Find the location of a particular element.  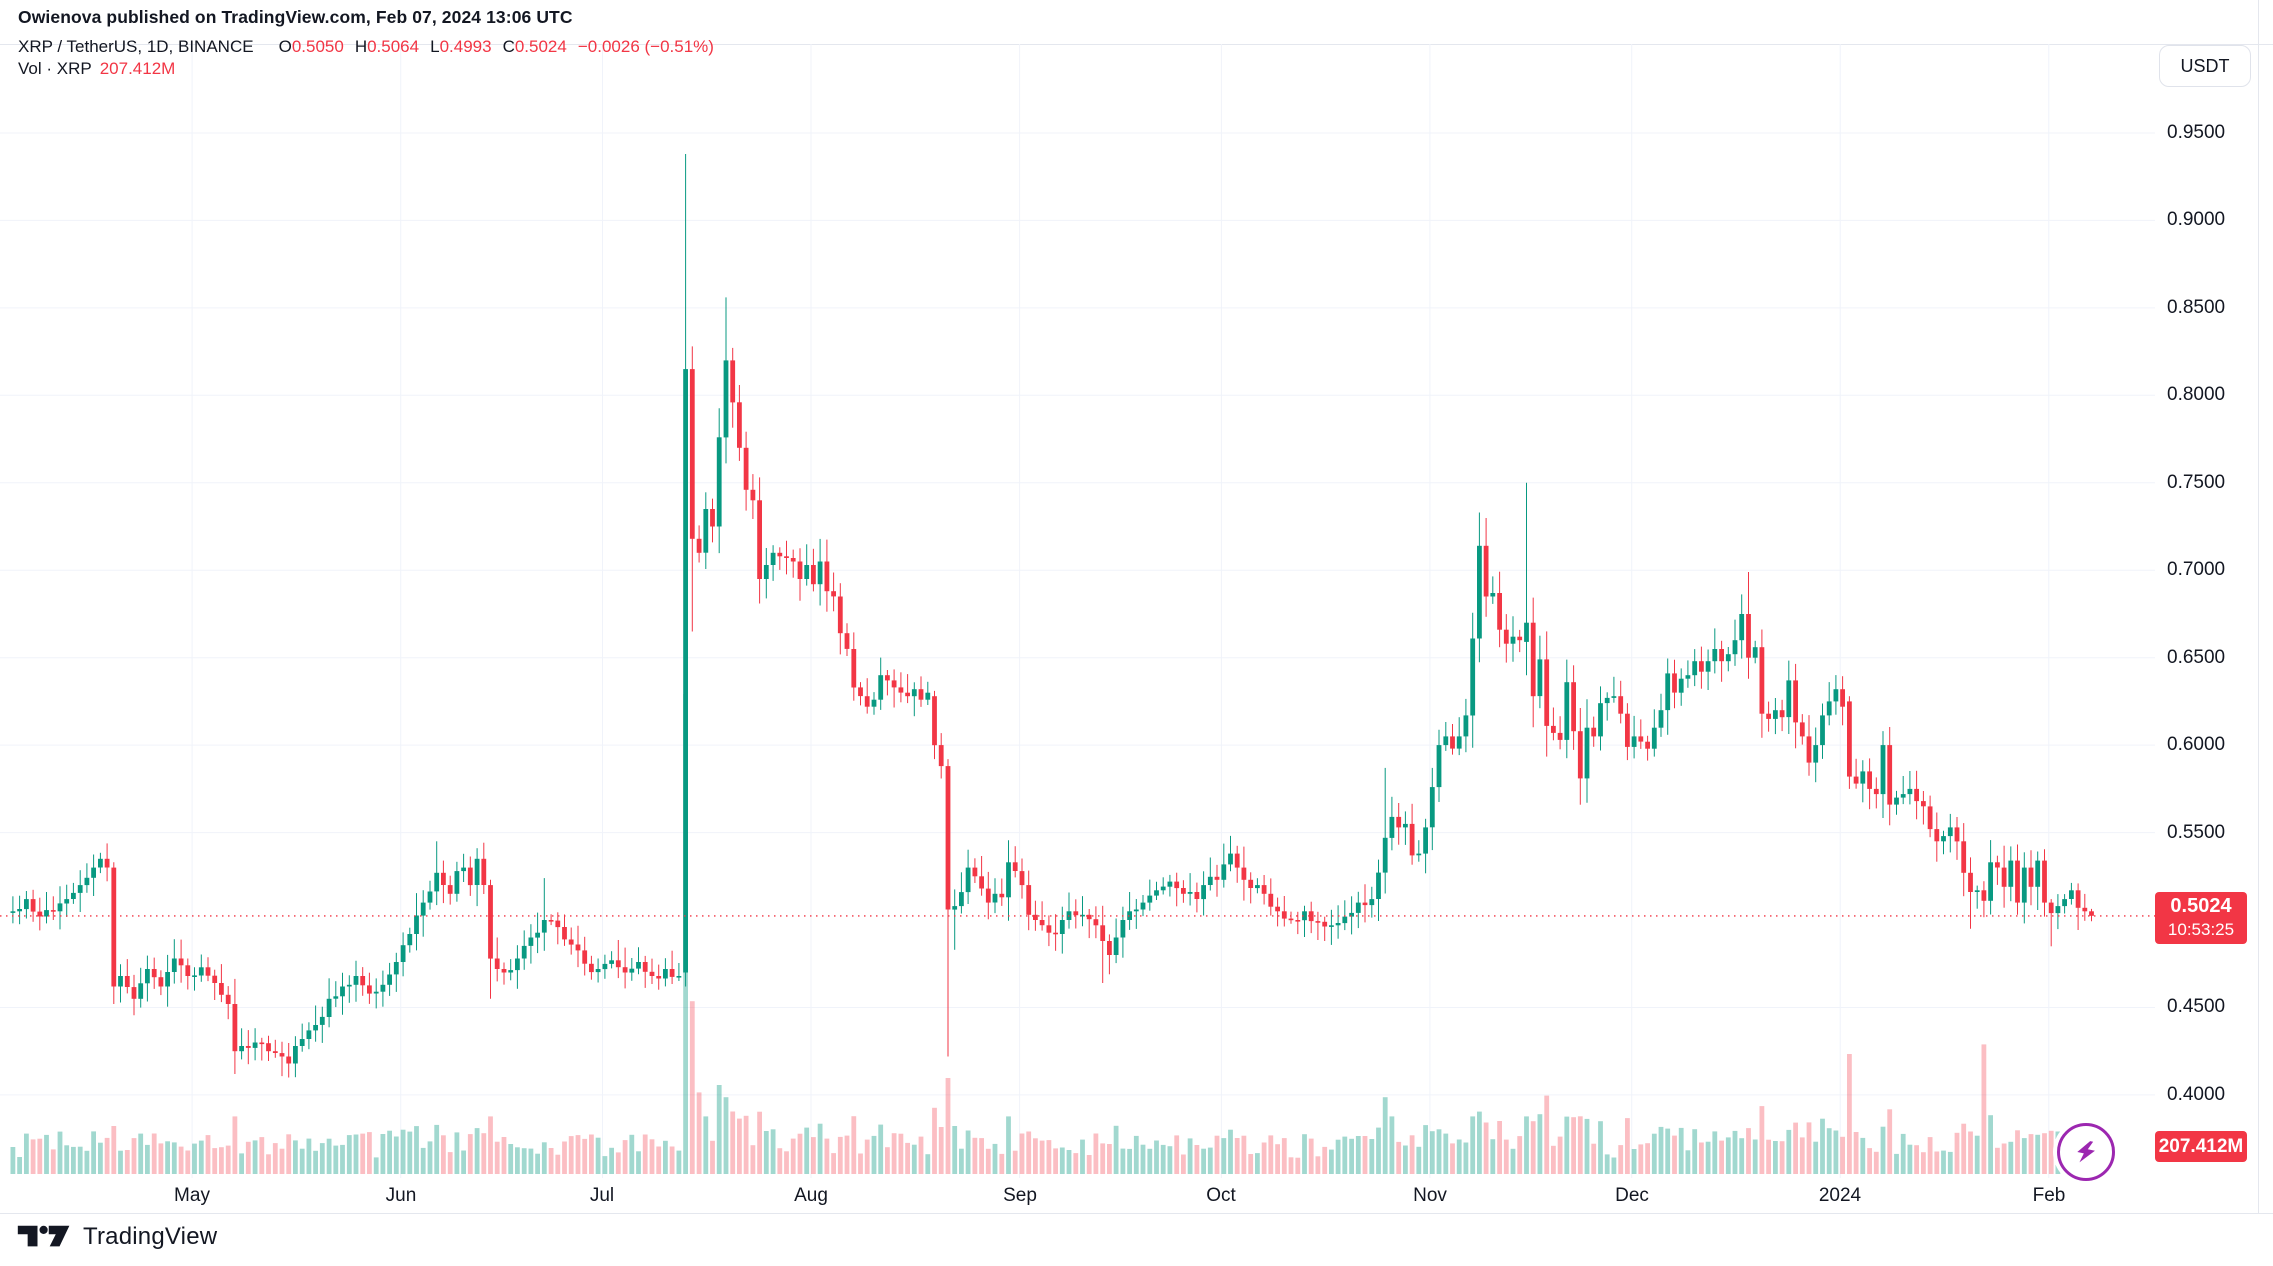

time-tick-label: May is located at coordinates (192, 1195).